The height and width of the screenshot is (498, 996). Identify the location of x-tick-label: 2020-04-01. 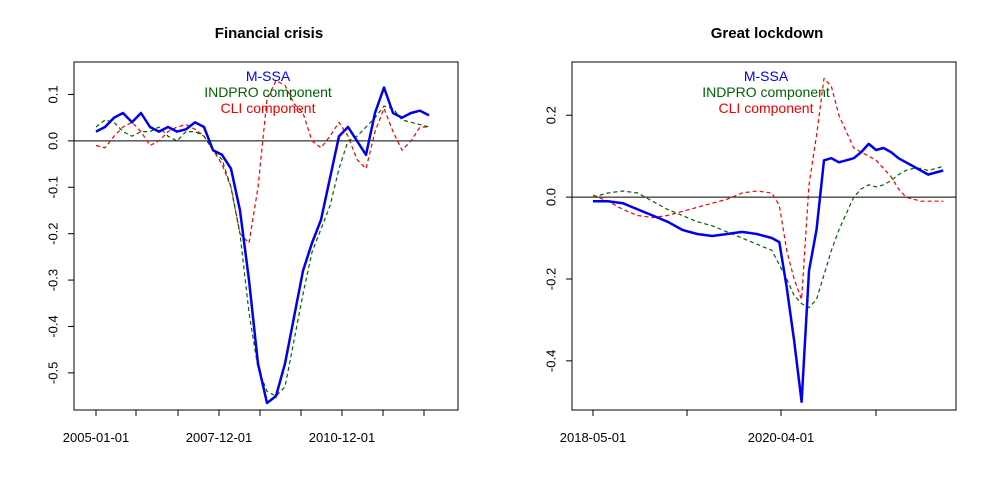
(781, 437).